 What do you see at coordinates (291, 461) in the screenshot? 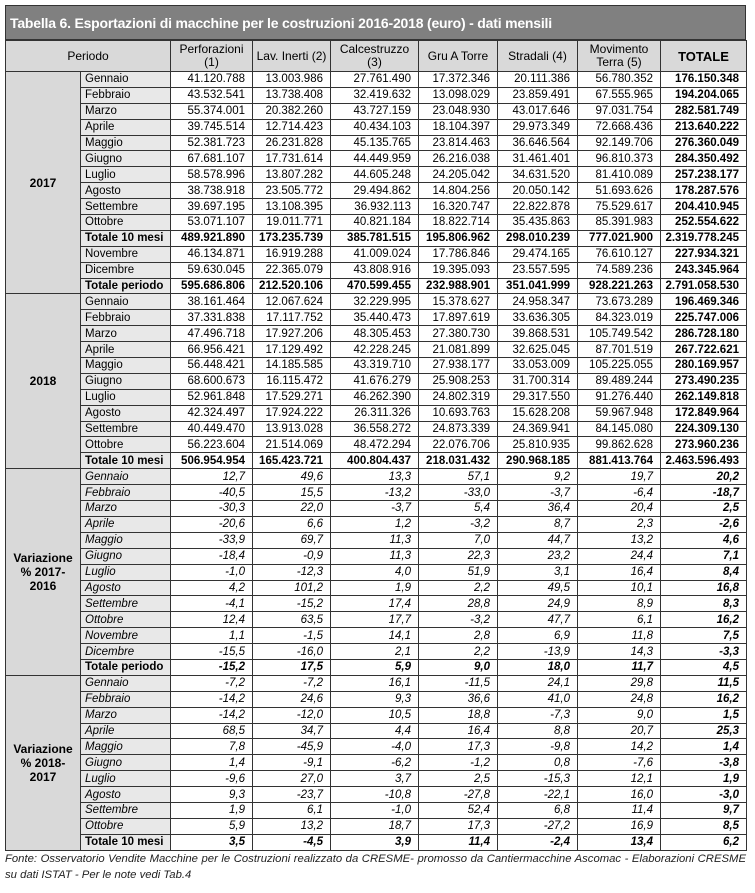
I see `value-cell: 165.423.721` at bounding box center [291, 461].